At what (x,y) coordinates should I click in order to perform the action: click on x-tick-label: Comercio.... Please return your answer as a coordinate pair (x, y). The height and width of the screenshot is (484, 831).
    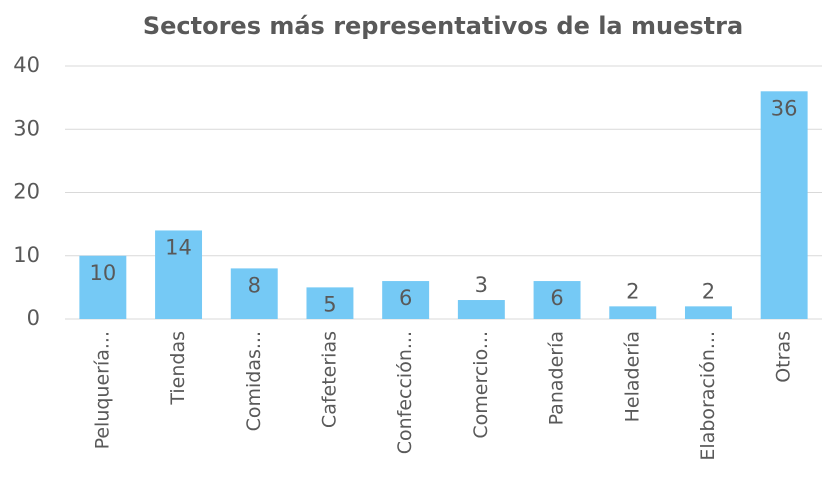
    Looking at the image, I should click on (481, 385).